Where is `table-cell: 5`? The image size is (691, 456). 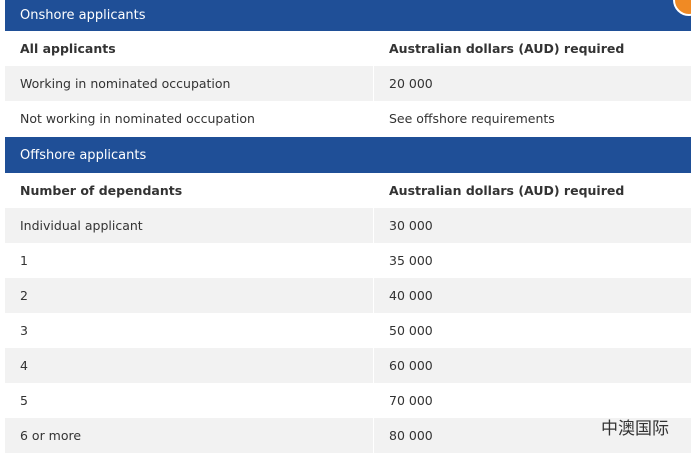 table-cell: 5 is located at coordinates (24, 400).